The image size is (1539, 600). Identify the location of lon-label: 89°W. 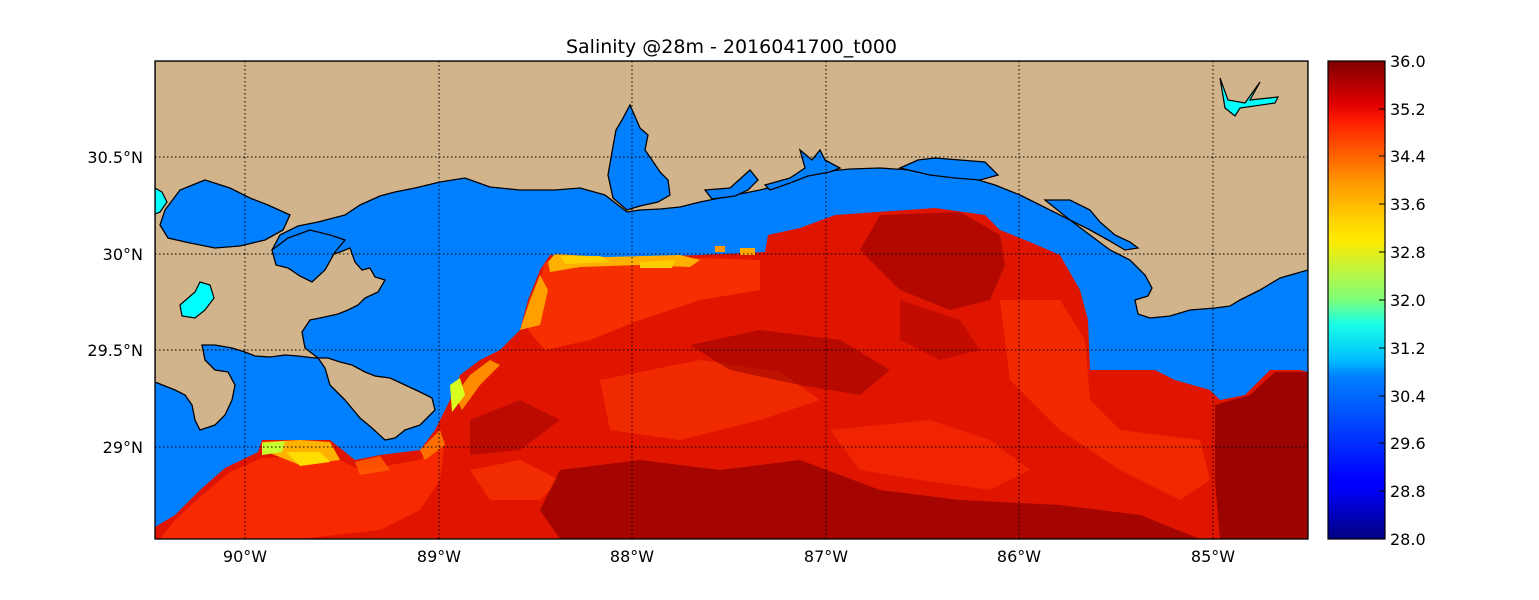
(439, 556).